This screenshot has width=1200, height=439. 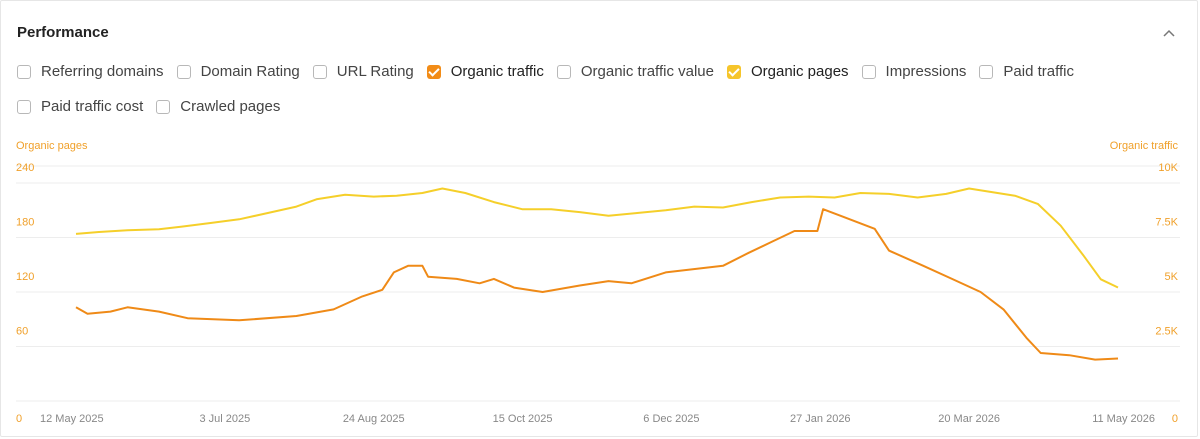 I want to click on left-tick-label: 0, so click(x=19, y=419).